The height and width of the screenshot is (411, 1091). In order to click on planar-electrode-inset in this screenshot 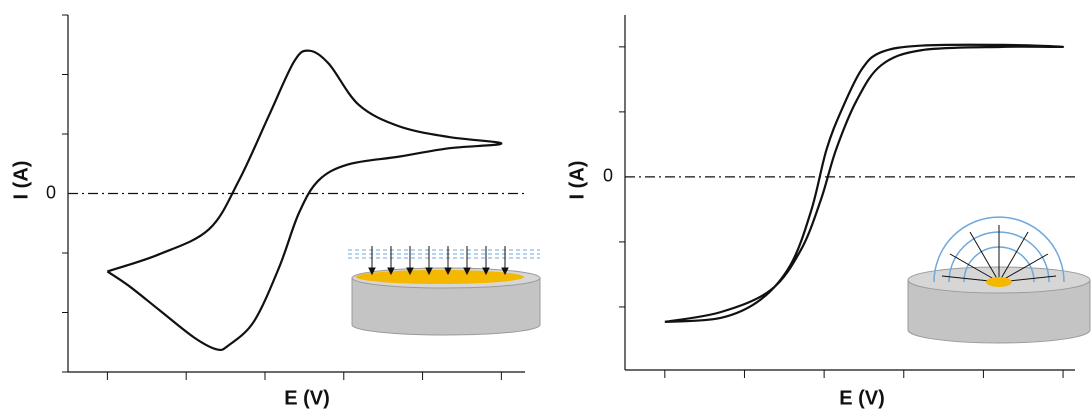, I will do `click(444, 291)`.